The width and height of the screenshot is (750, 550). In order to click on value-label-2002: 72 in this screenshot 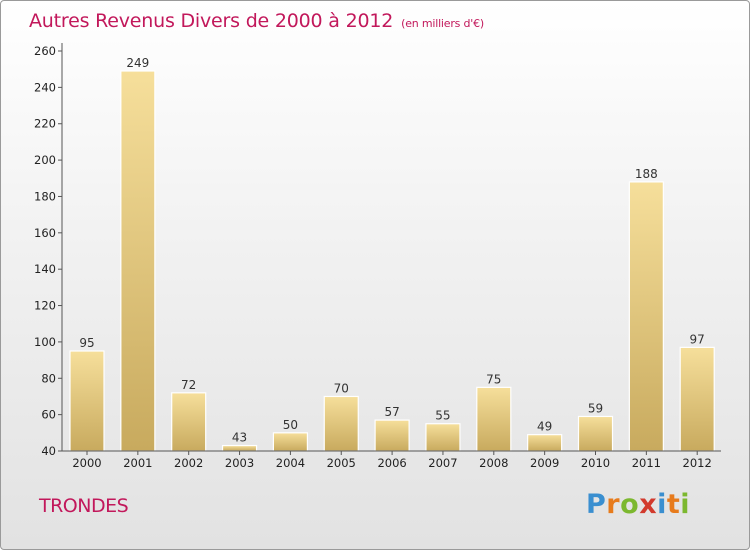, I will do `click(188, 385)`.